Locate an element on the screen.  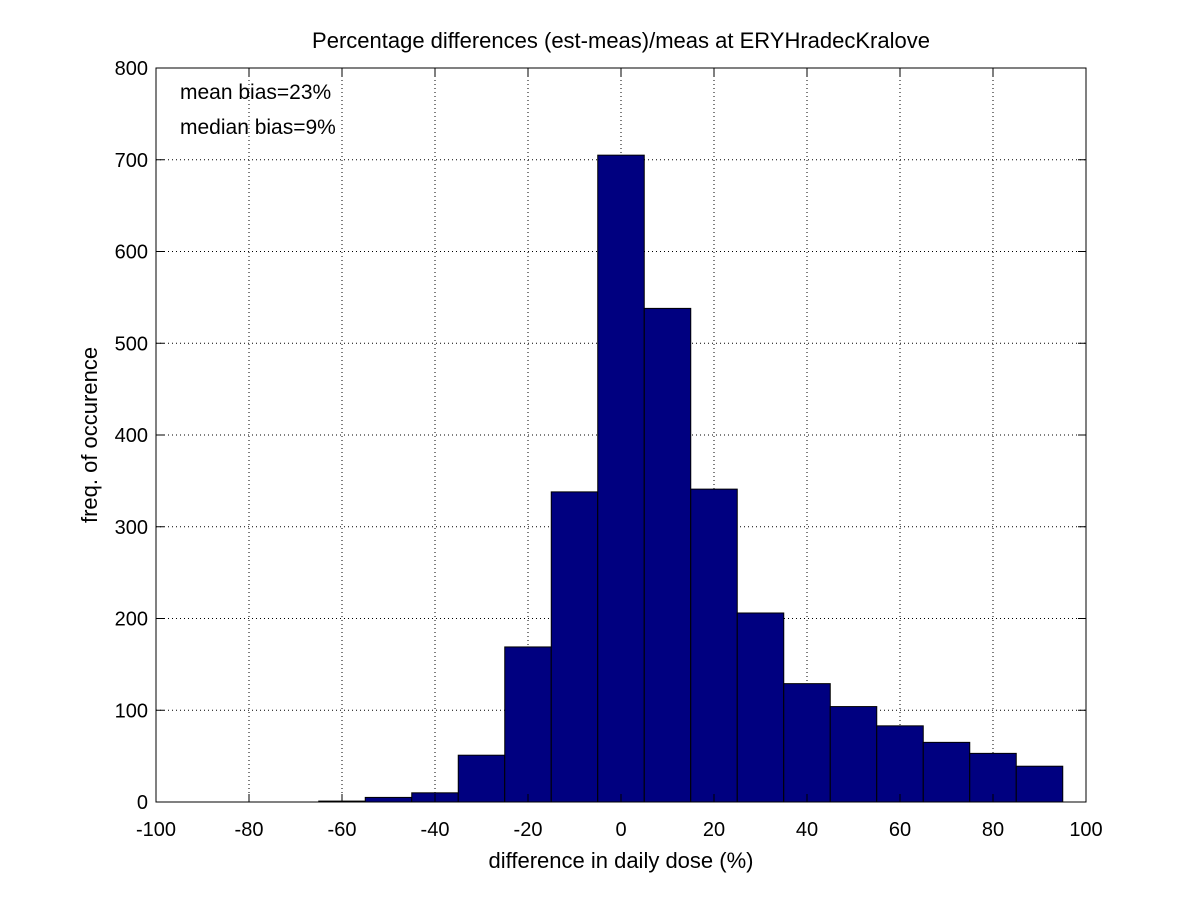
x-tick-label: -80 is located at coordinates (249, 830).